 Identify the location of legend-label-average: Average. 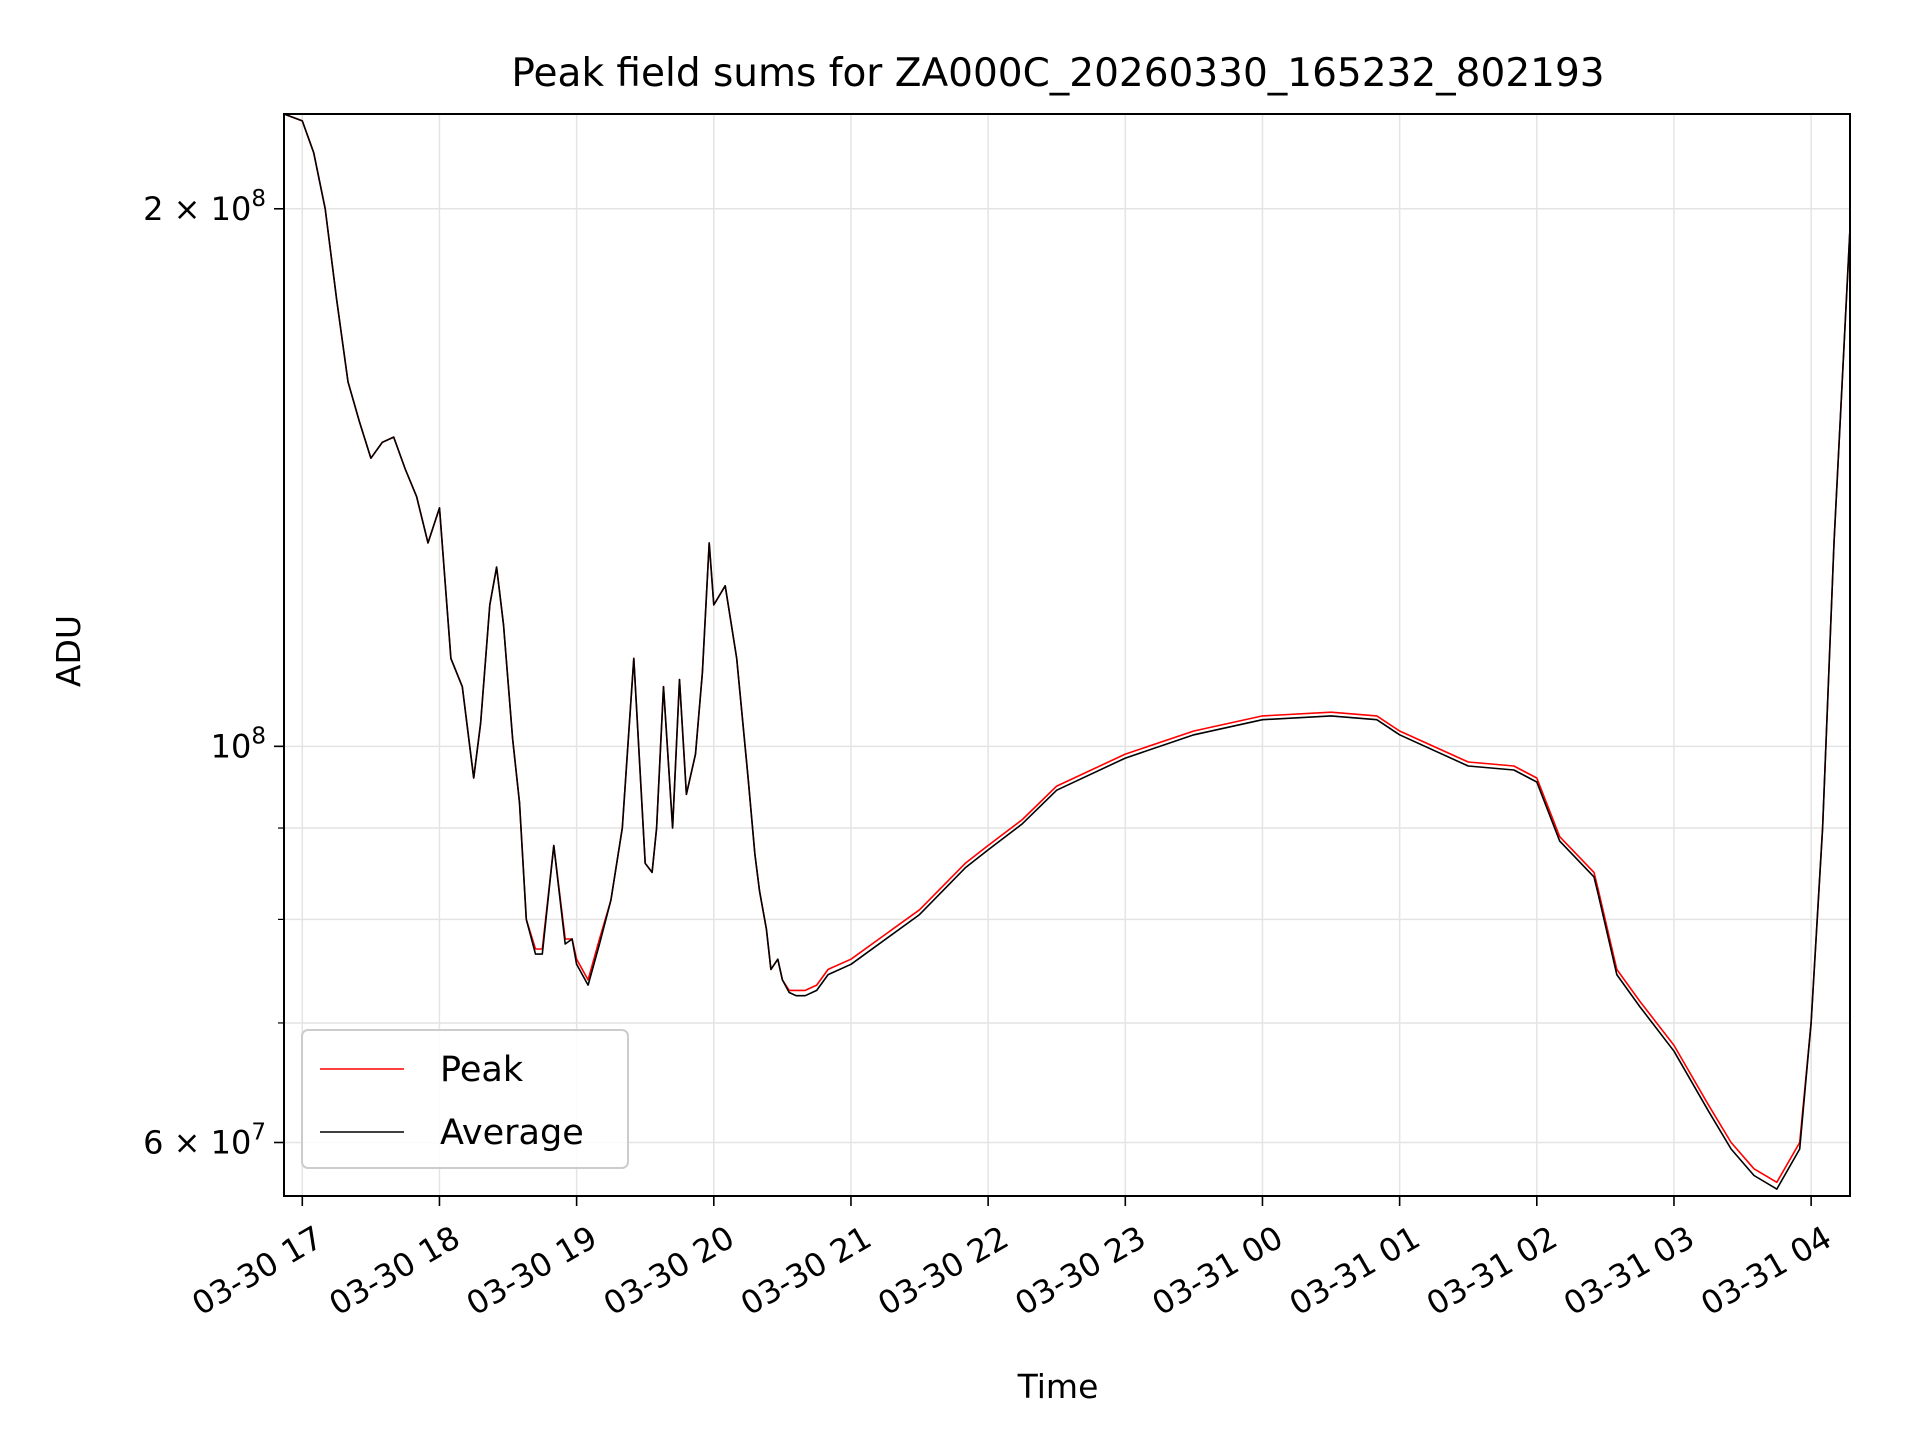
(512, 1133).